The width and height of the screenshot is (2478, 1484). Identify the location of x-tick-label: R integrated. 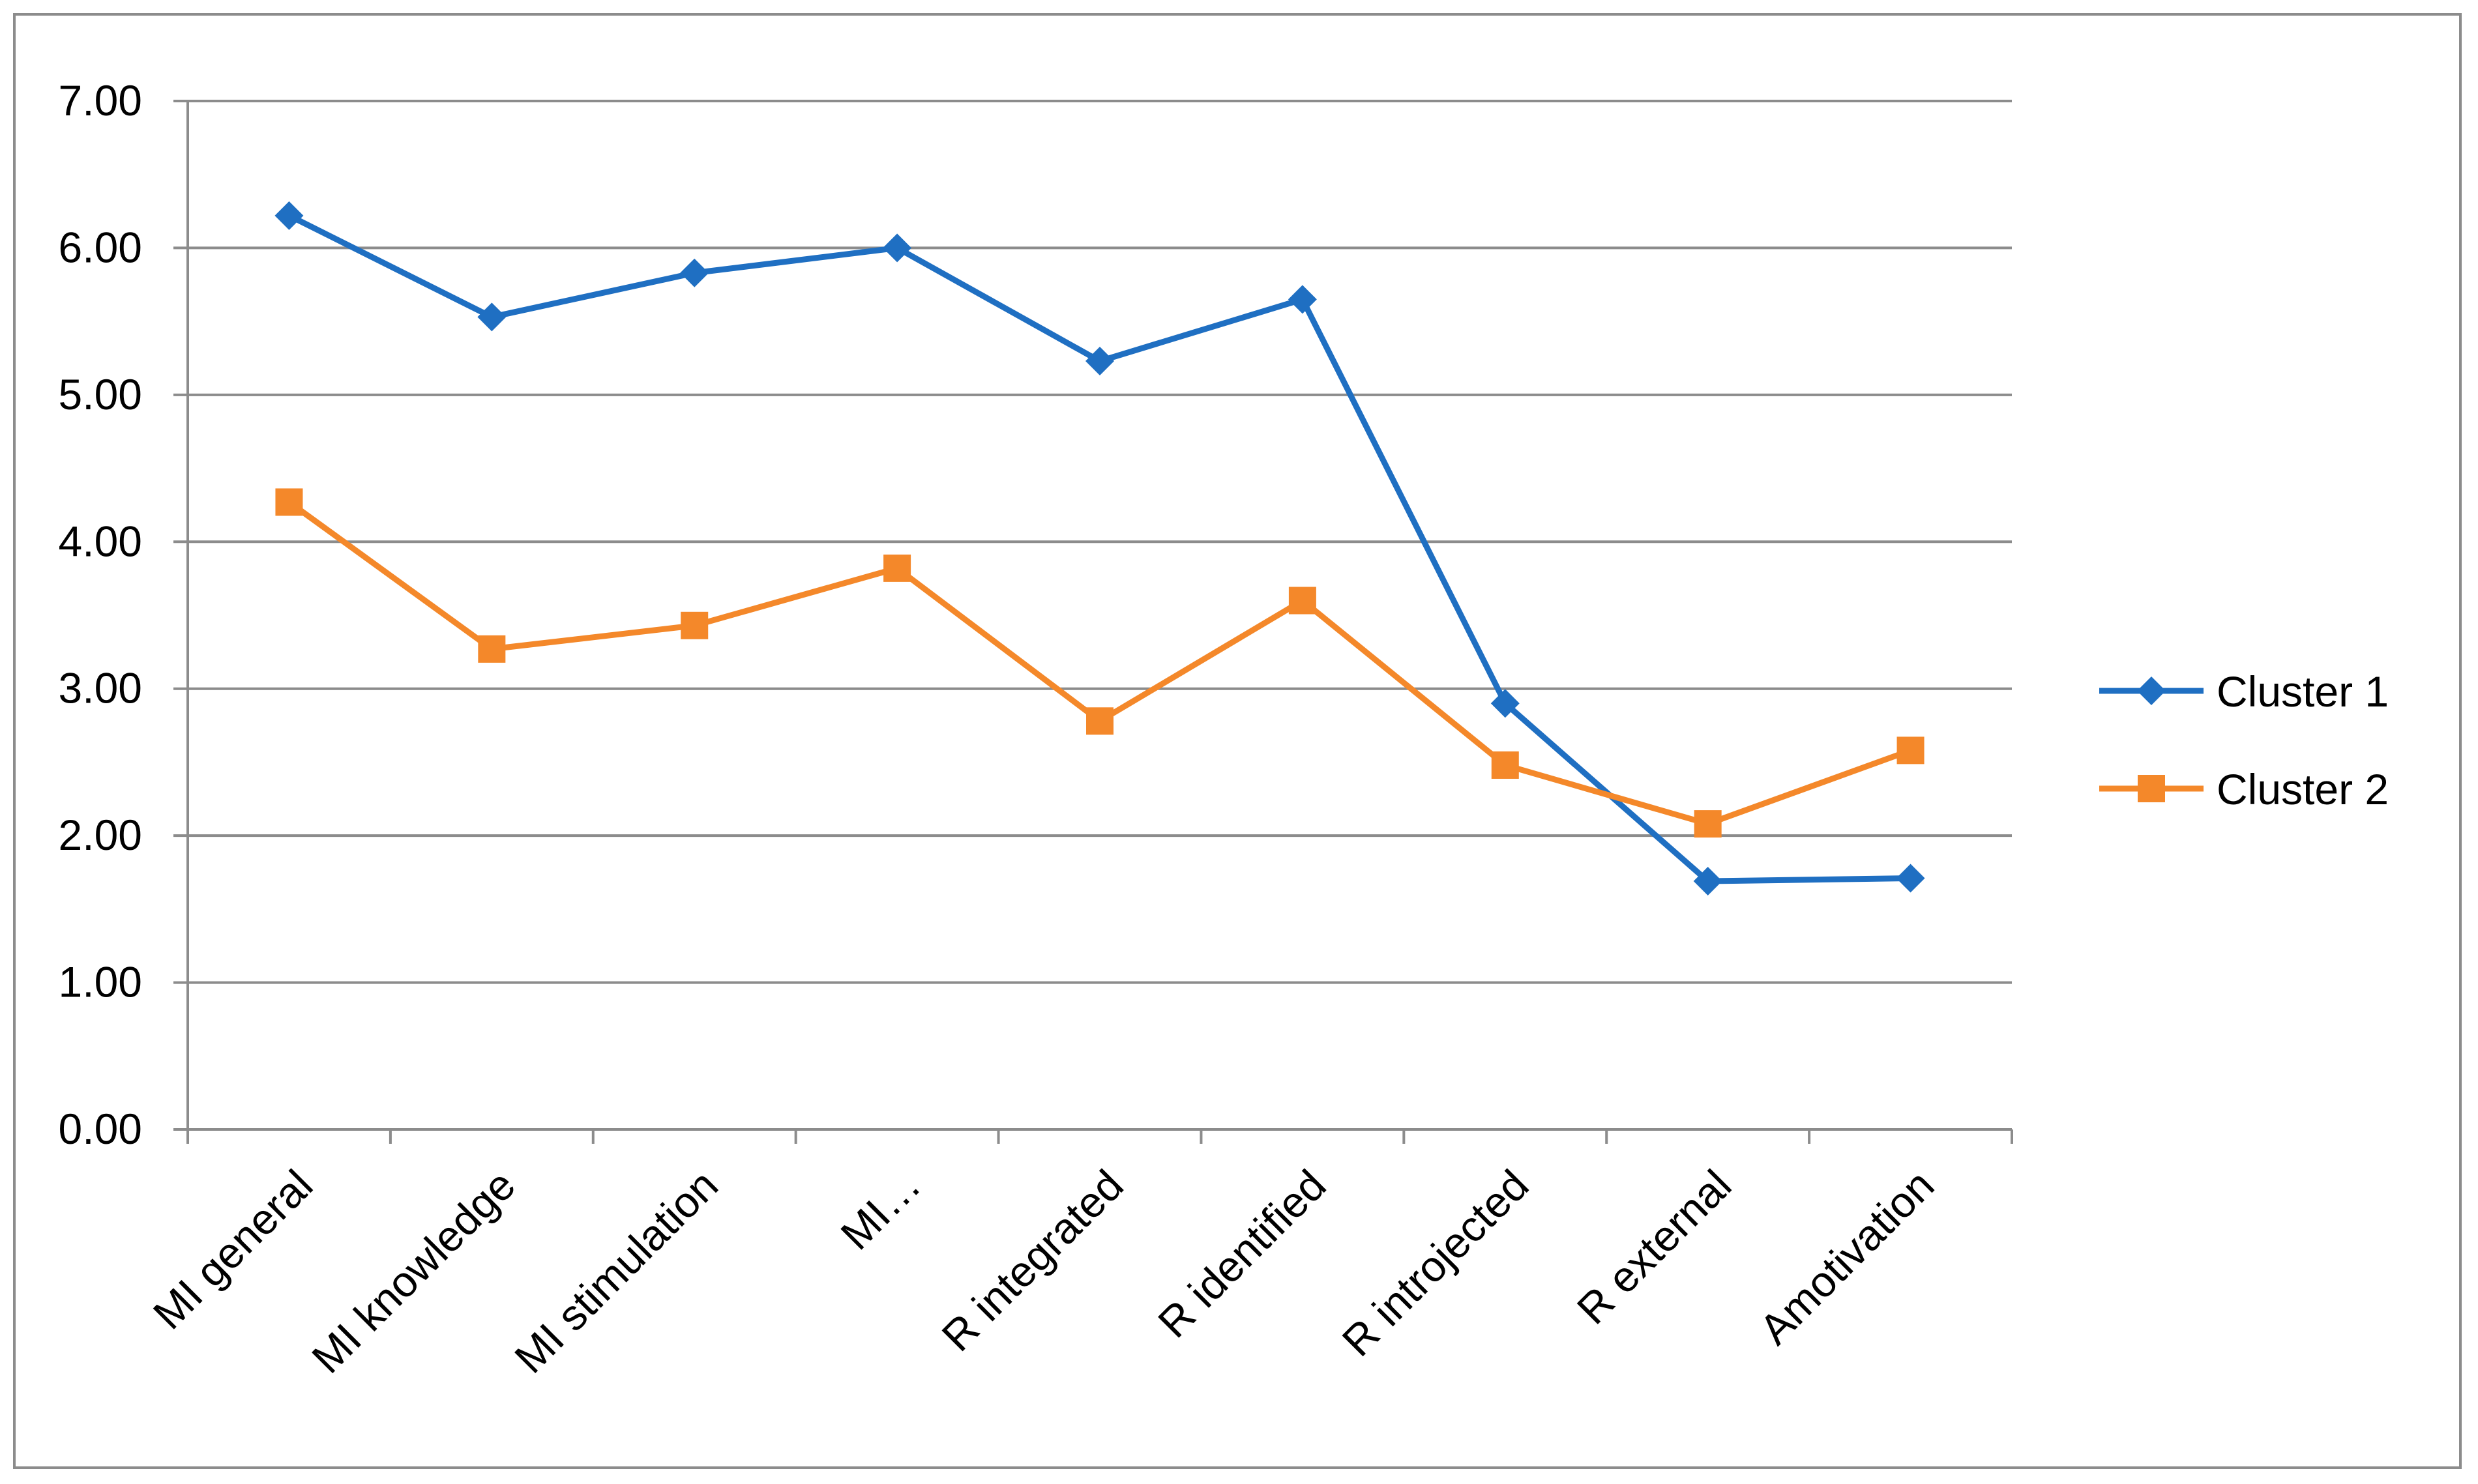
(1032, 1261).